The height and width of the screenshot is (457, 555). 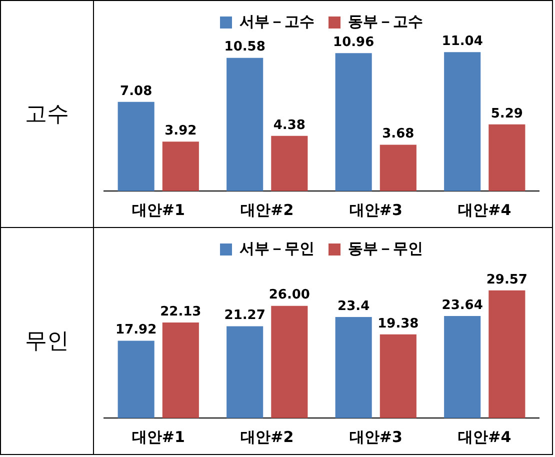 I want to click on data-label: 10.96, so click(x=353, y=42).